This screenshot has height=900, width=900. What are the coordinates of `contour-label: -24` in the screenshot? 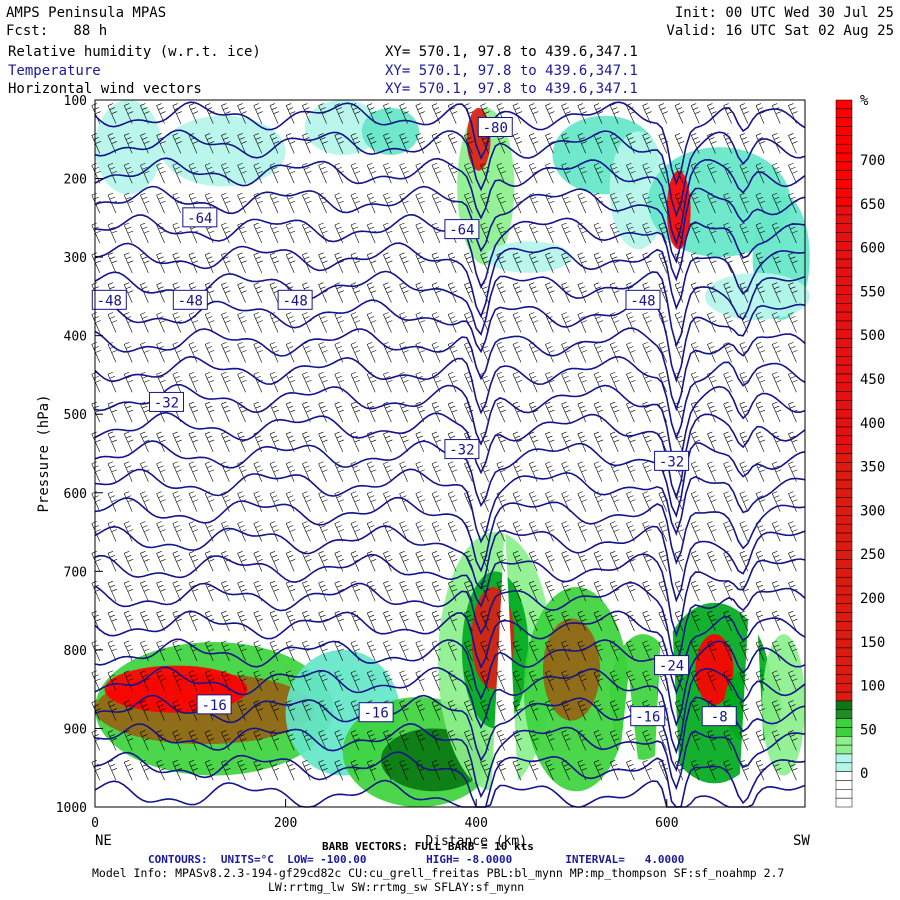 It's located at (672, 665).